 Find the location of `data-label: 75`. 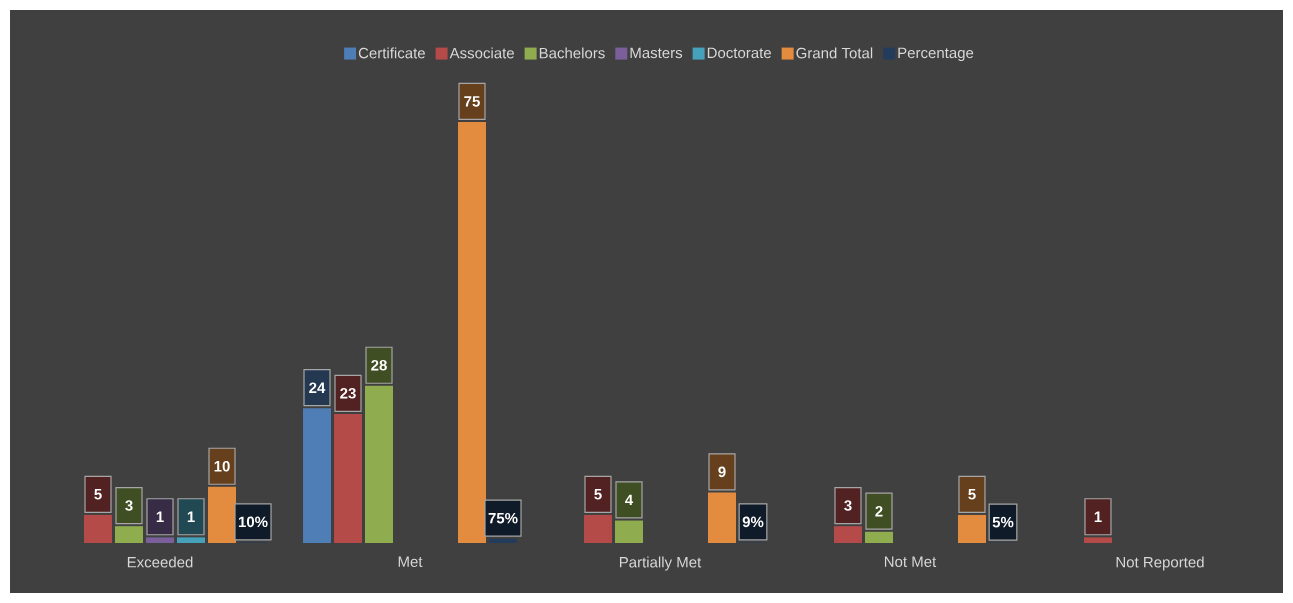

data-label: 75 is located at coordinates (472, 101).